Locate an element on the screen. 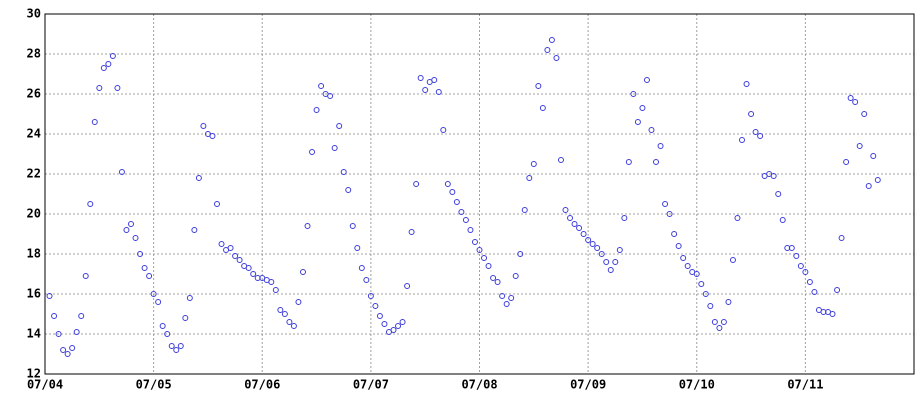 This screenshot has height=400, width=920. x-tick-label: 07/09 is located at coordinates (588, 385).